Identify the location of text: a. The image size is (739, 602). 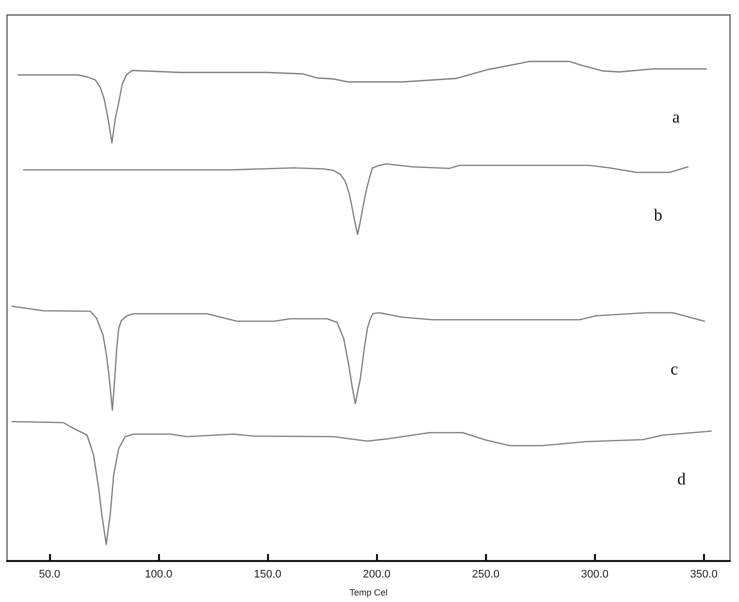
(676, 116).